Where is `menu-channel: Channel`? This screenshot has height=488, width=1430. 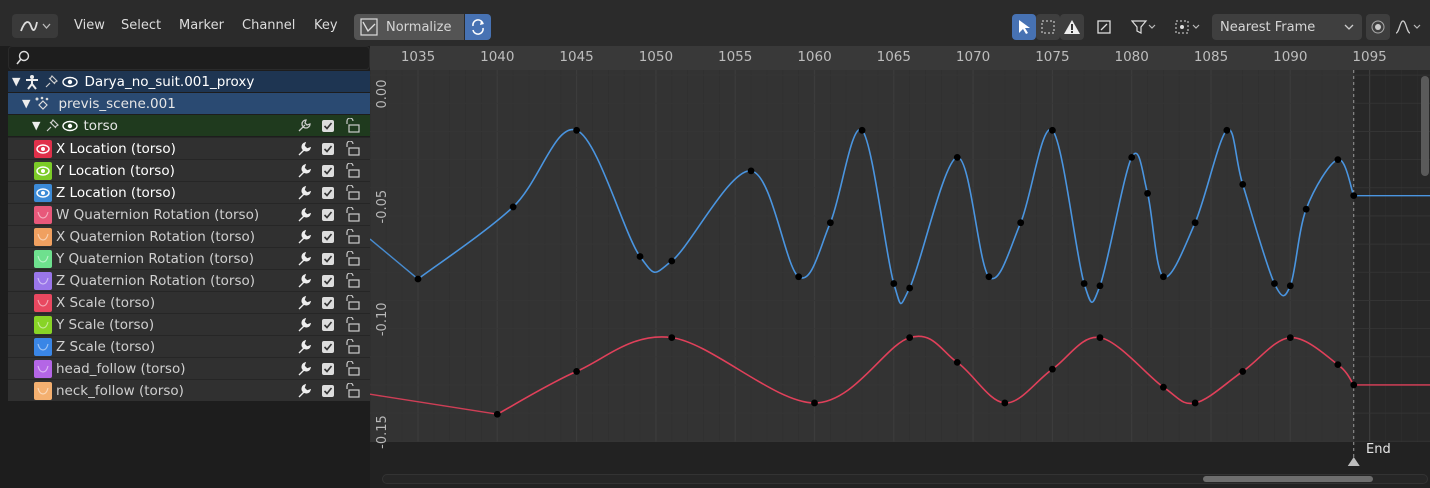 menu-channel: Channel is located at coordinates (269, 25).